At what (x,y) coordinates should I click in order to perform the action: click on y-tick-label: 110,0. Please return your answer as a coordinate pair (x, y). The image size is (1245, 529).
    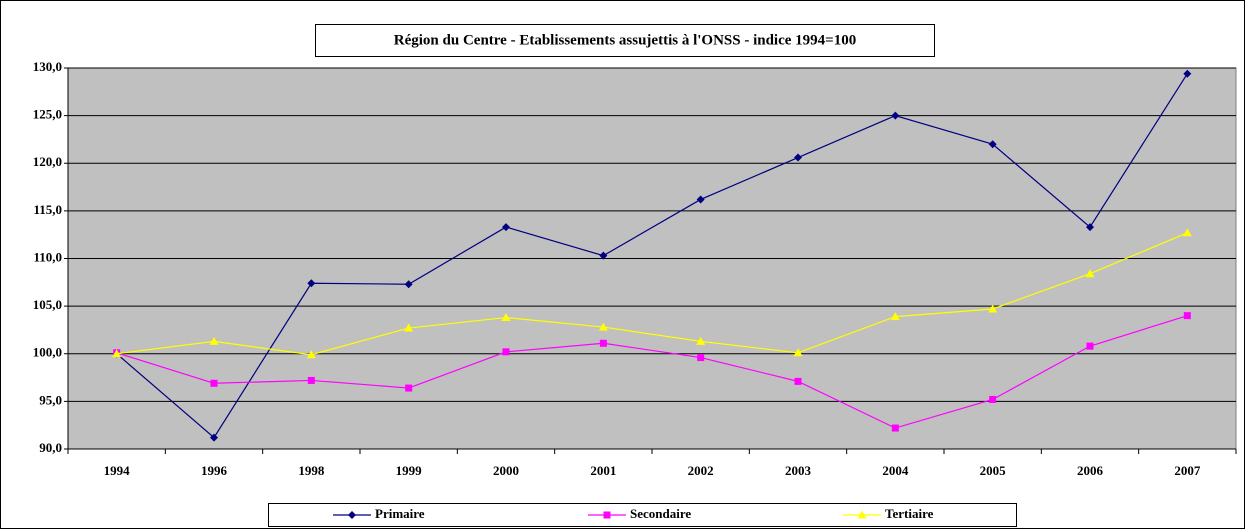
    Looking at the image, I should click on (47, 256).